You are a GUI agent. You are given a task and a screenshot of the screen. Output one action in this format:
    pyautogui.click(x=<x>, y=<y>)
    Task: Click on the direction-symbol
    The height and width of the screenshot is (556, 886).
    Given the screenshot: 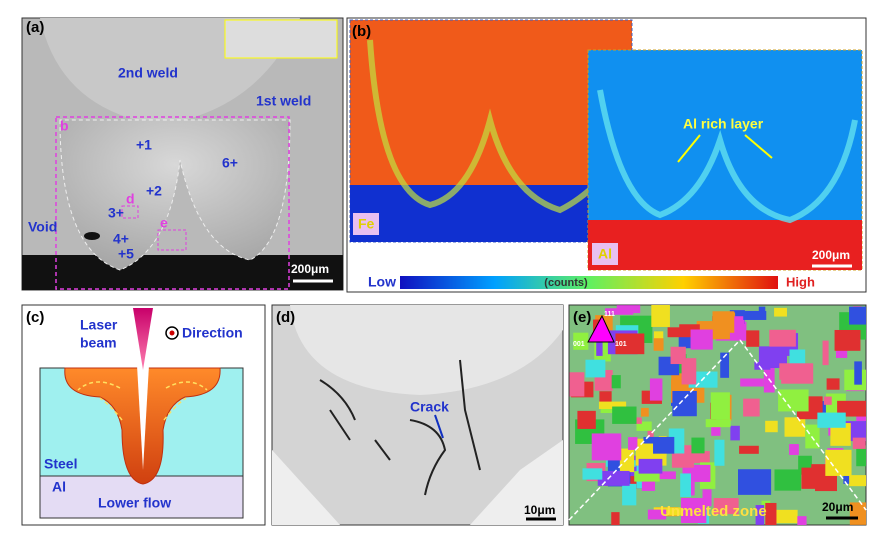 What is the action you would take?
    pyautogui.click(x=172, y=333)
    